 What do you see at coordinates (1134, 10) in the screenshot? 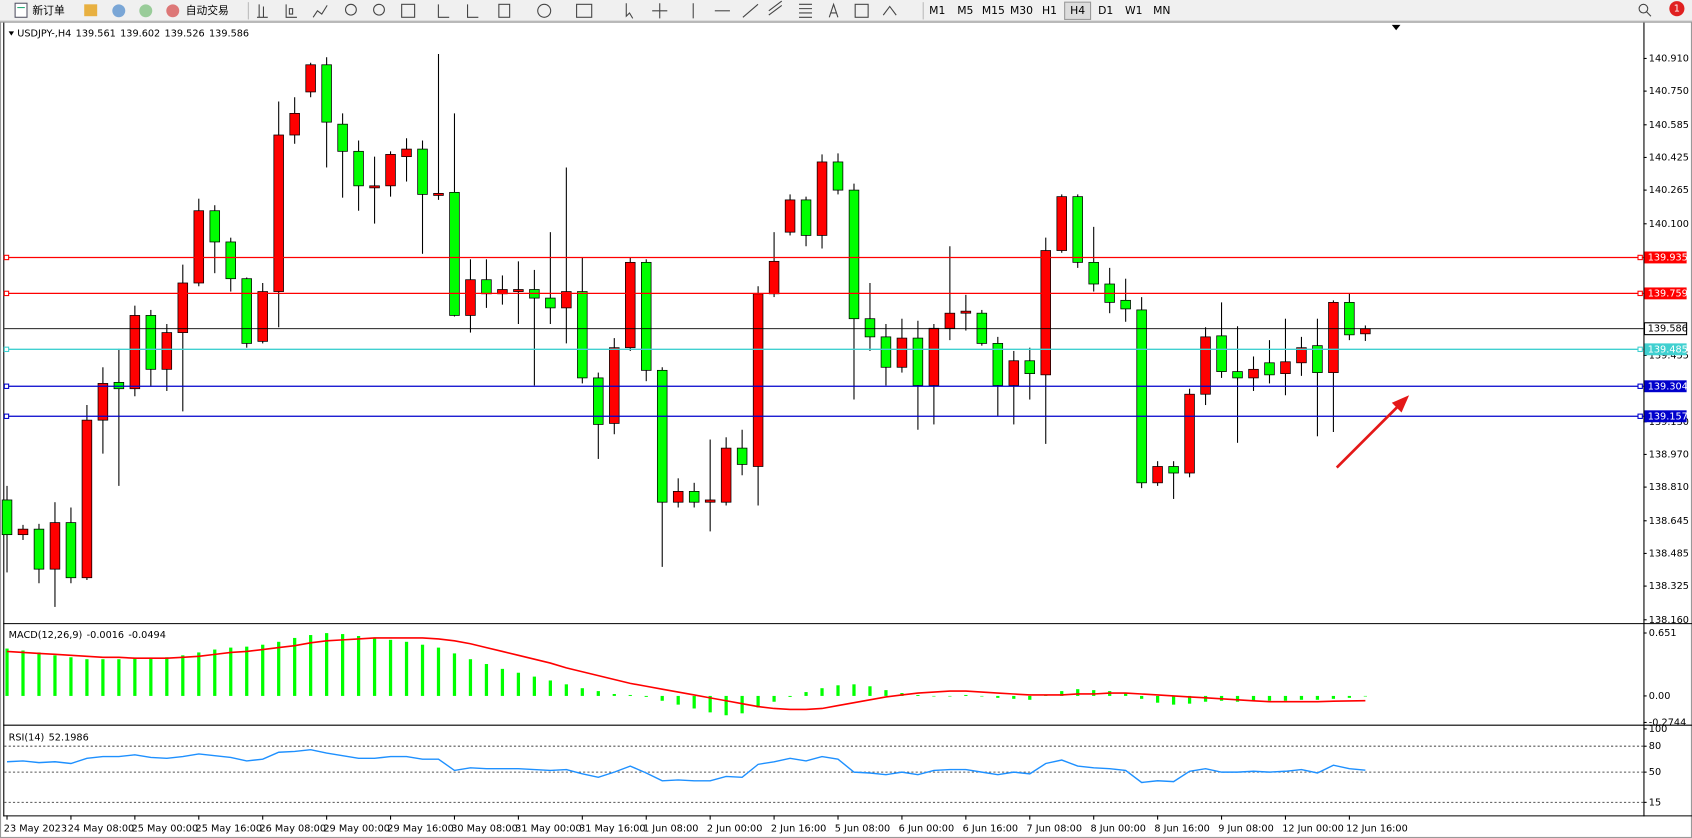
I see `timeframe-button: W1` at bounding box center [1134, 10].